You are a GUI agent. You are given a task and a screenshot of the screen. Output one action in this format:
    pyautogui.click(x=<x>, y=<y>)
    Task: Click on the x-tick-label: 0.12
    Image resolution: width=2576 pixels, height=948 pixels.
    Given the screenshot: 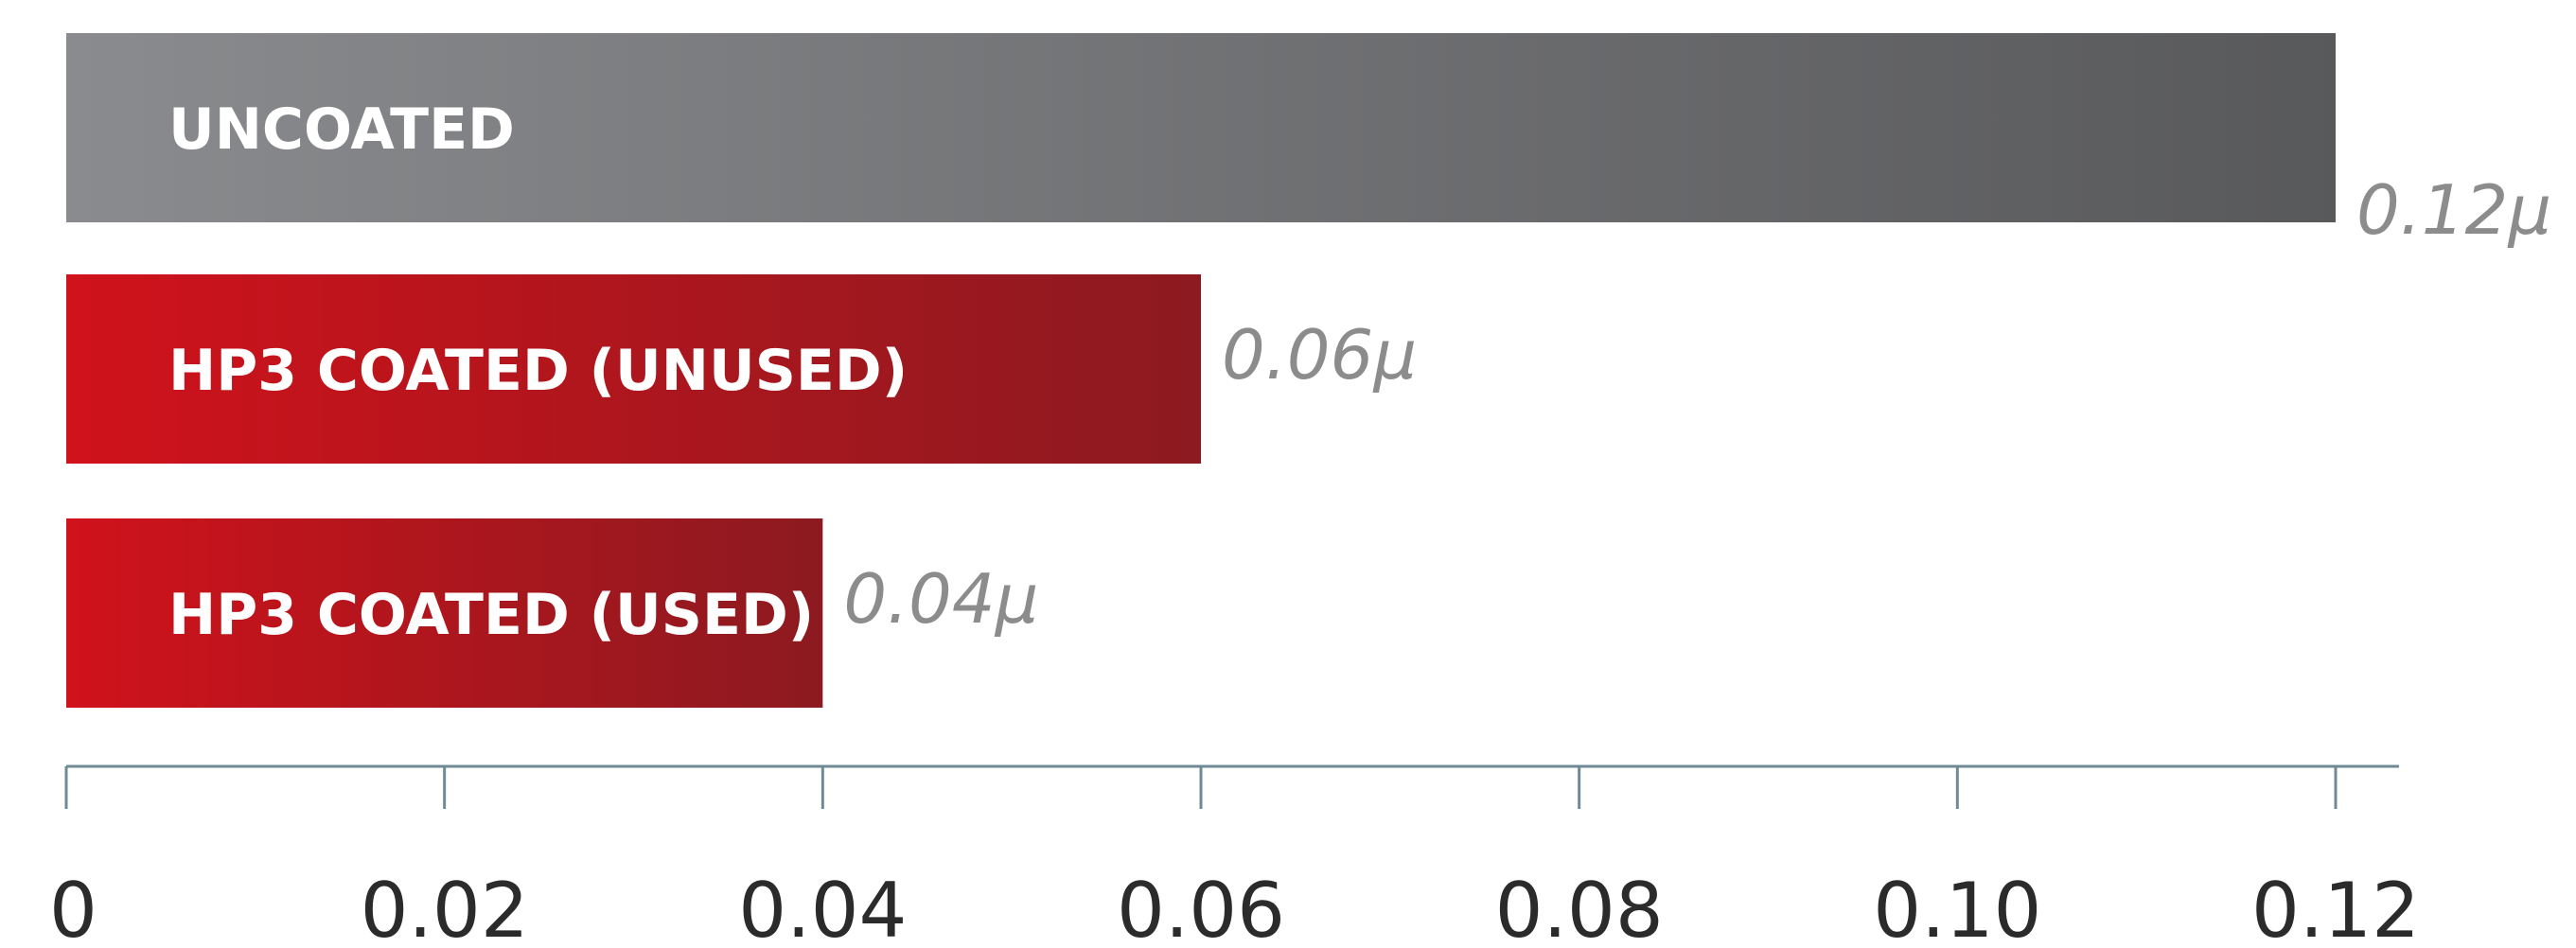 What is the action you would take?
    pyautogui.click(x=2335, y=908)
    